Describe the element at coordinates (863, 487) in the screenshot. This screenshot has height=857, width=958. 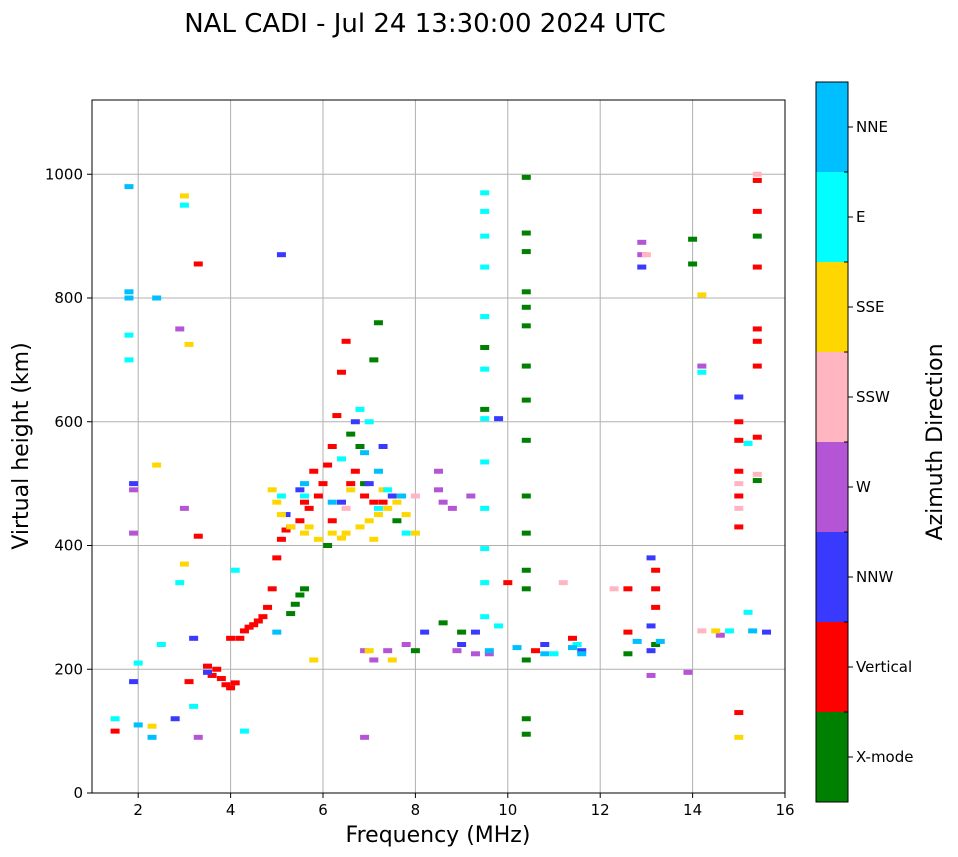
I see `colorbar-label: W` at that location.